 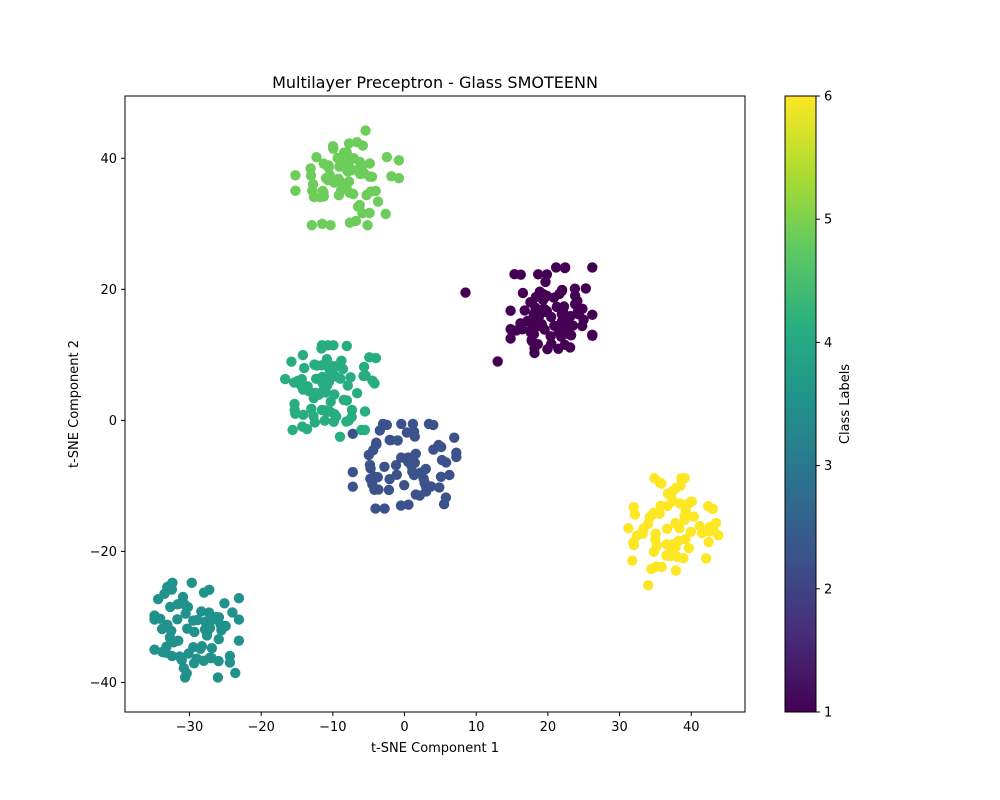 I want to click on colorbar-tick-label: 2, so click(x=828, y=589).